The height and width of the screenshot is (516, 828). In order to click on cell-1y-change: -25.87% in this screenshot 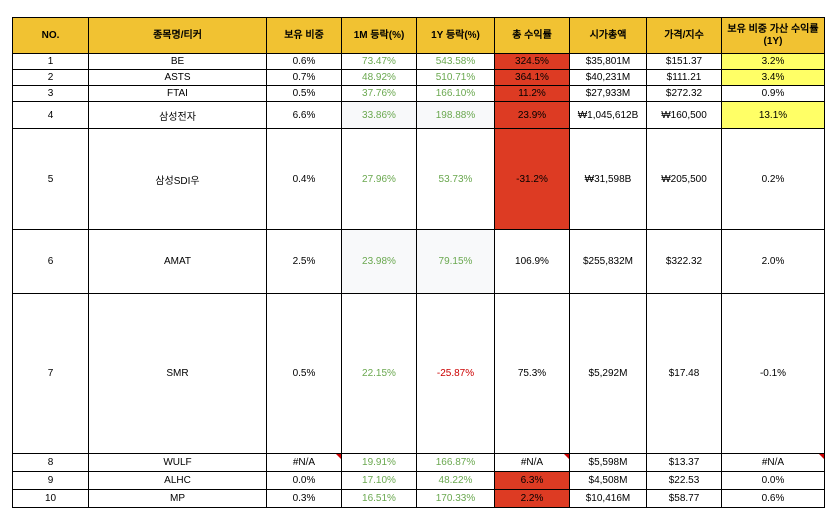, I will do `click(455, 373)`.